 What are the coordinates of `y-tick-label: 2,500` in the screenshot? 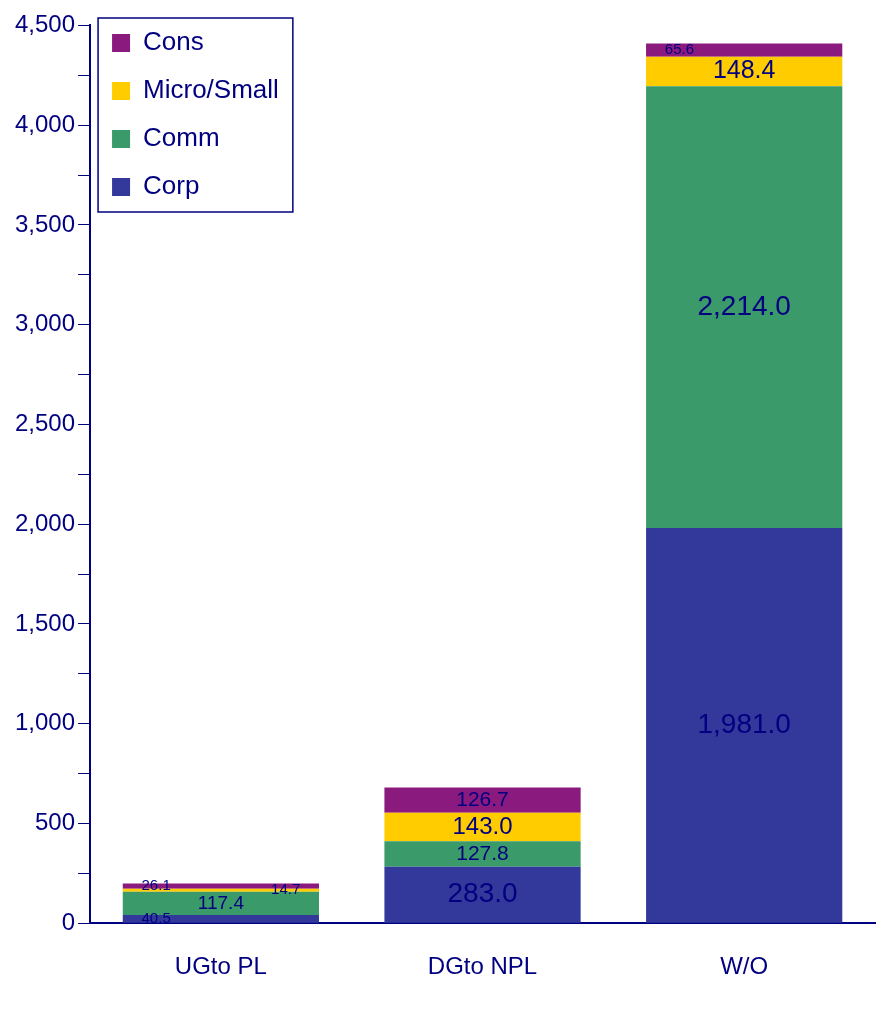 It's located at (45, 423).